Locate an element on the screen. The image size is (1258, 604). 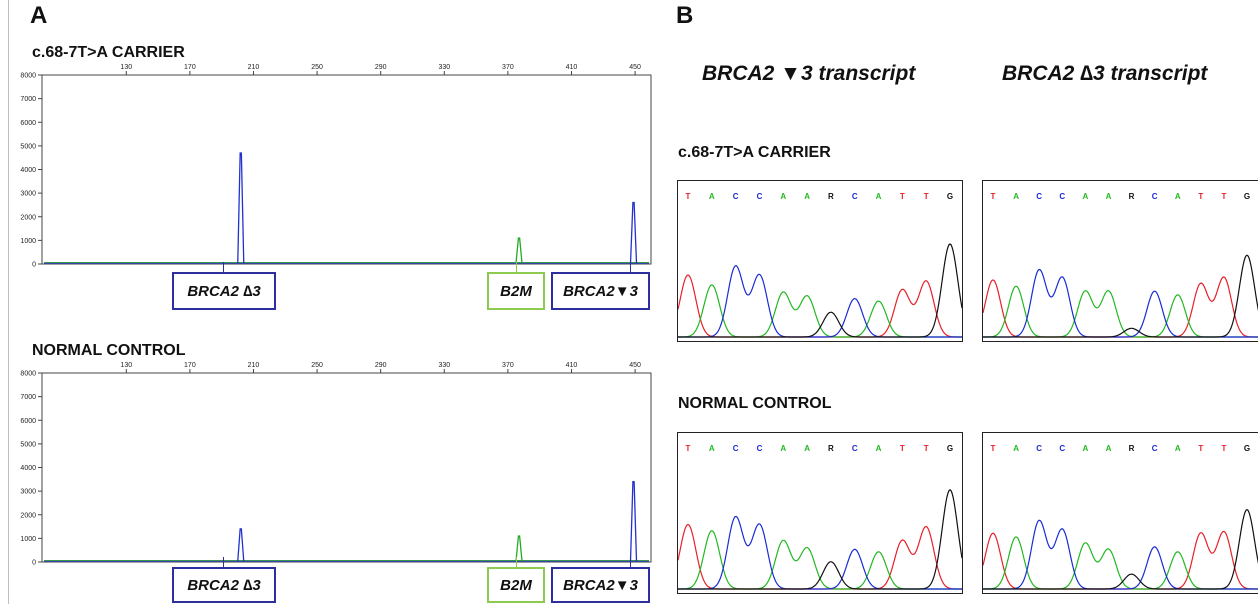
y-tick-label: 2000 is located at coordinates (28, 217).